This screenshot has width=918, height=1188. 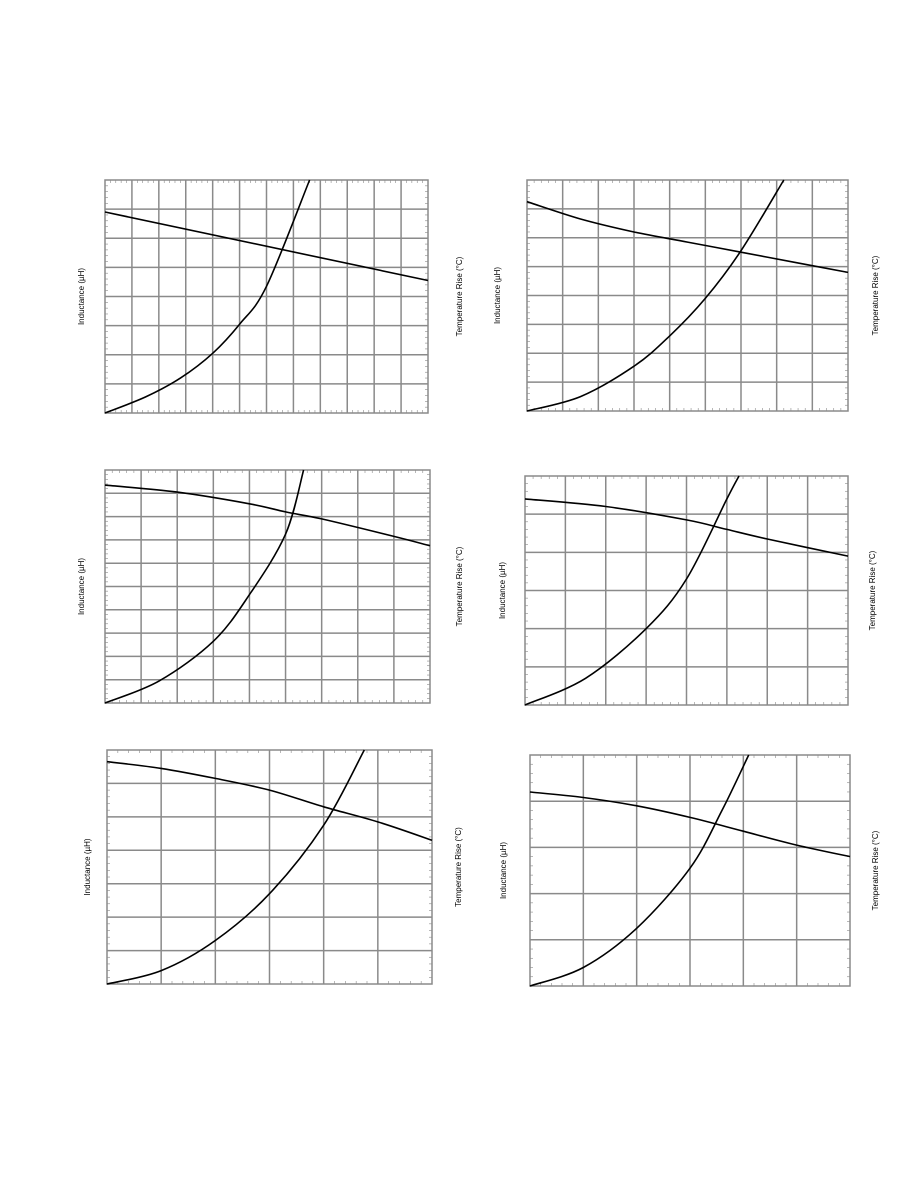 I want to click on chart-3: Inductance (µH) Temperature Rise (°C), so click(x=270, y=586).